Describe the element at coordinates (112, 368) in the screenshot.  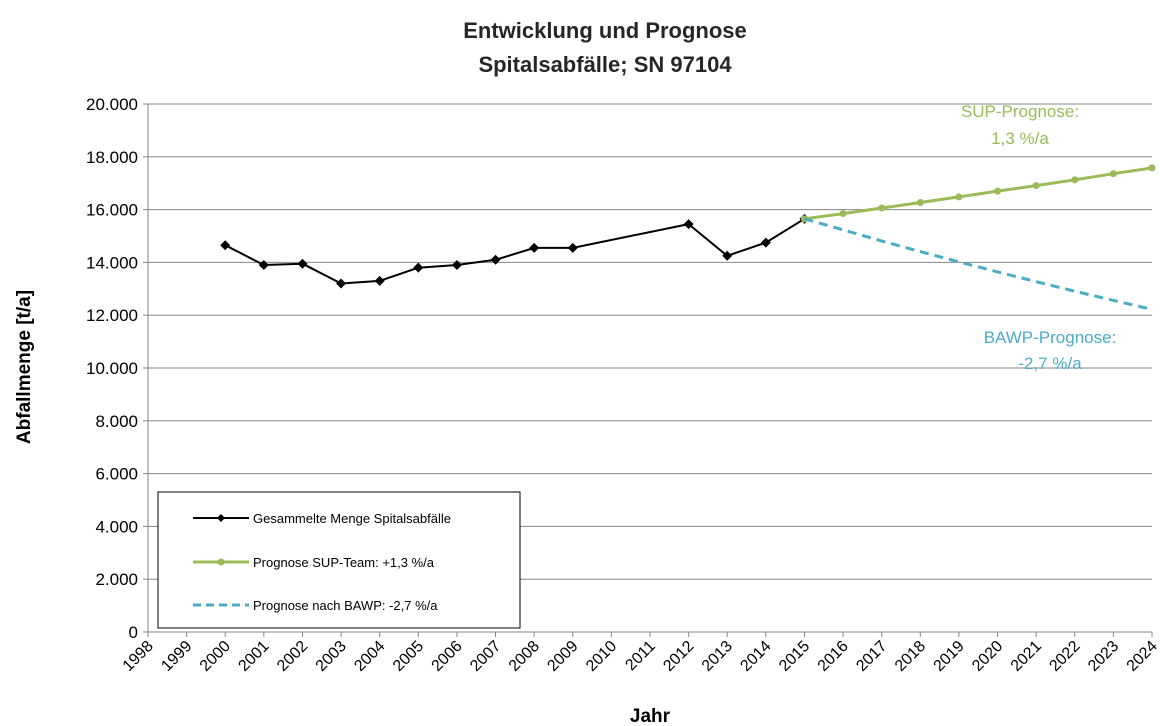
I see `y-tick-label: 10.000` at that location.